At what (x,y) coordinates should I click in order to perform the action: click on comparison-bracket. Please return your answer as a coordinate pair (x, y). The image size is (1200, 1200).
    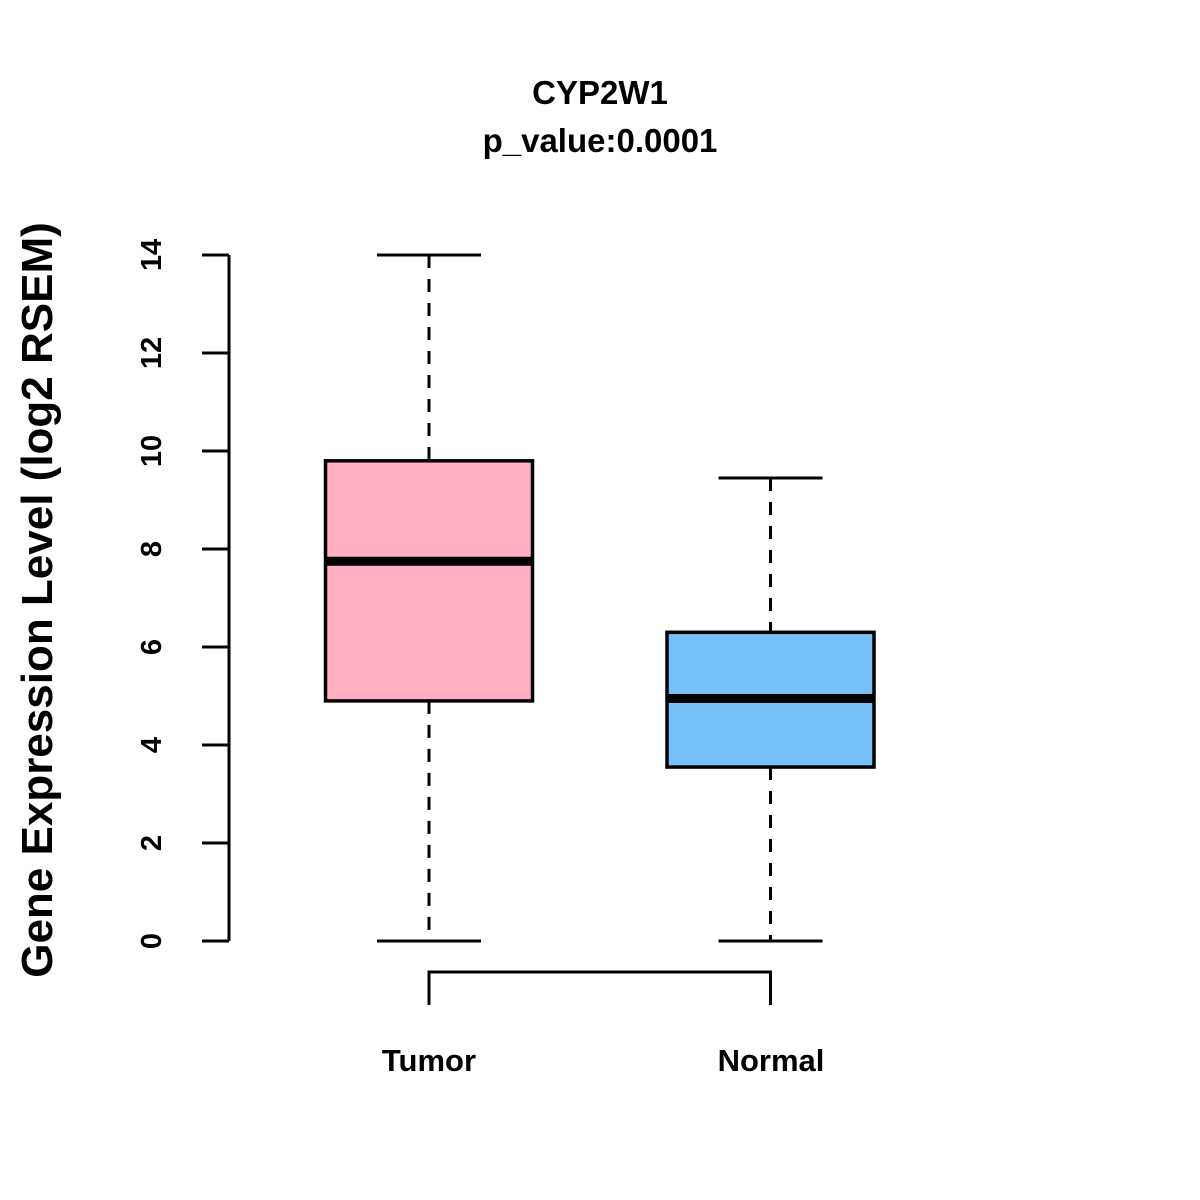
    Looking at the image, I should click on (599, 987).